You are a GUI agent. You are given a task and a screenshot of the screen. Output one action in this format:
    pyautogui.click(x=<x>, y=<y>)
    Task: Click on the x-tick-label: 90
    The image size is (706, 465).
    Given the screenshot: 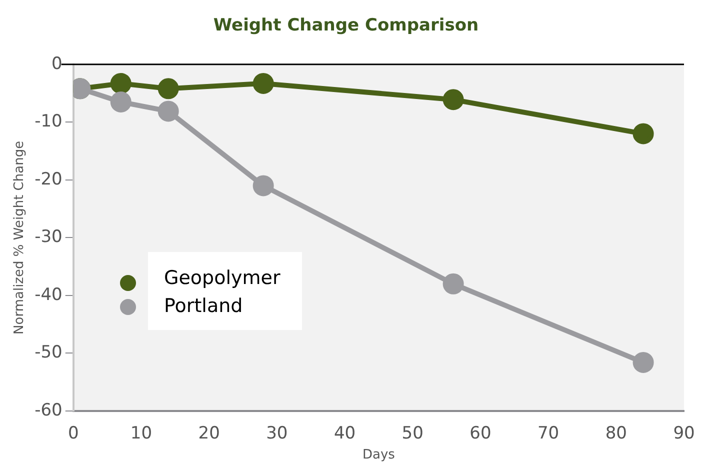 What is the action you would take?
    pyautogui.click(x=684, y=434)
    